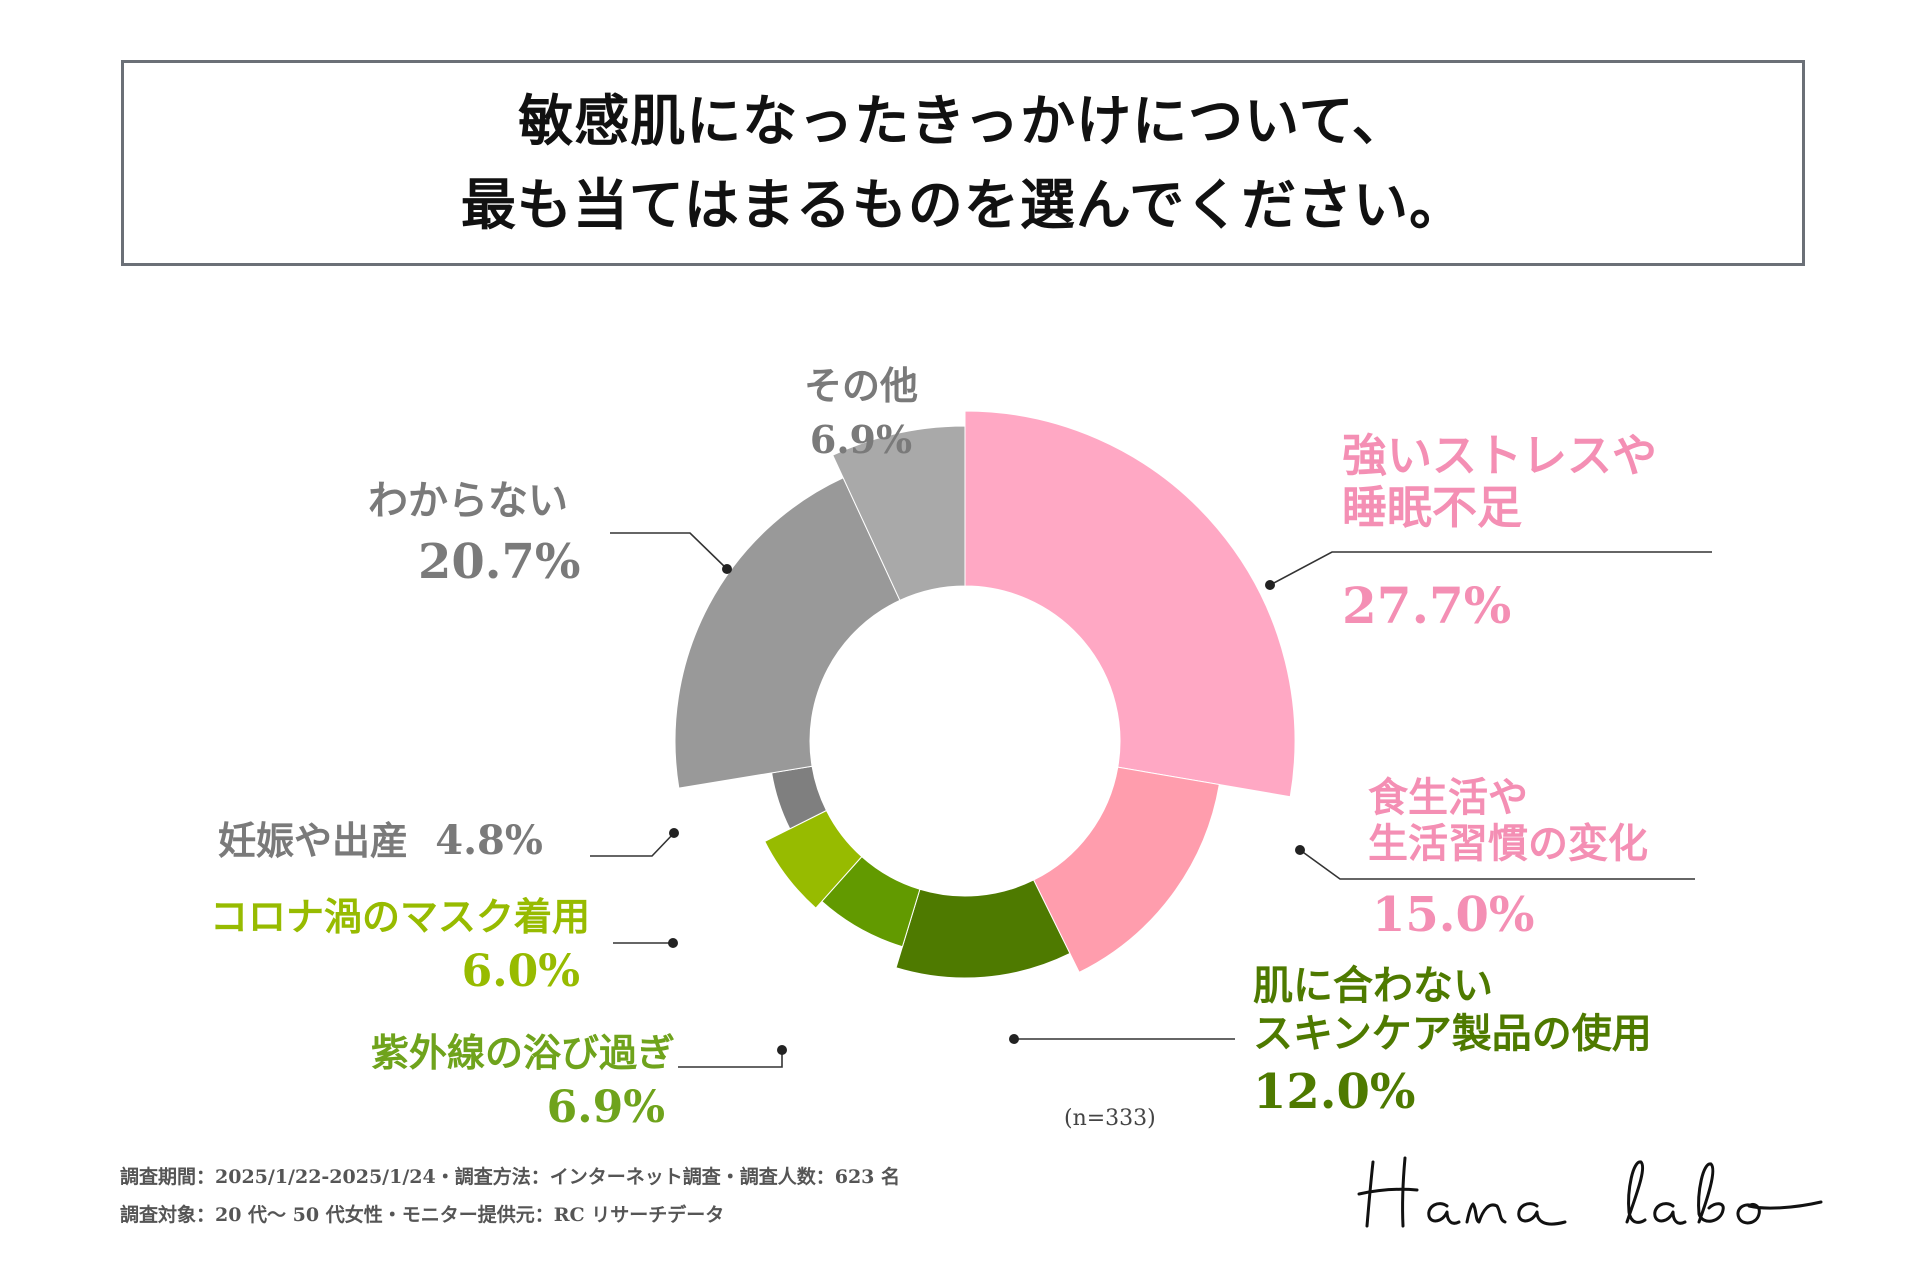 Image resolution: width=1920 pixels, height=1280 pixels. What do you see at coordinates (1452, 1033) in the screenshot?
I see `label-skincare-line-2: スキンケア製品の使用` at bounding box center [1452, 1033].